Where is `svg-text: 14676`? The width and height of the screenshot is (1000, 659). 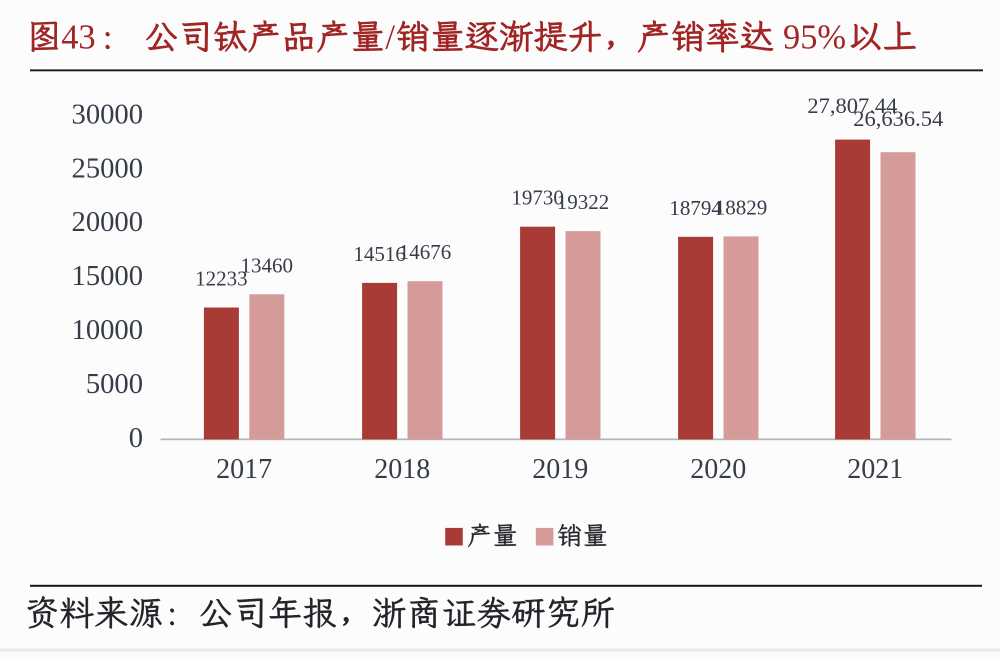
svg-text: 14676 is located at coordinates (425, 252).